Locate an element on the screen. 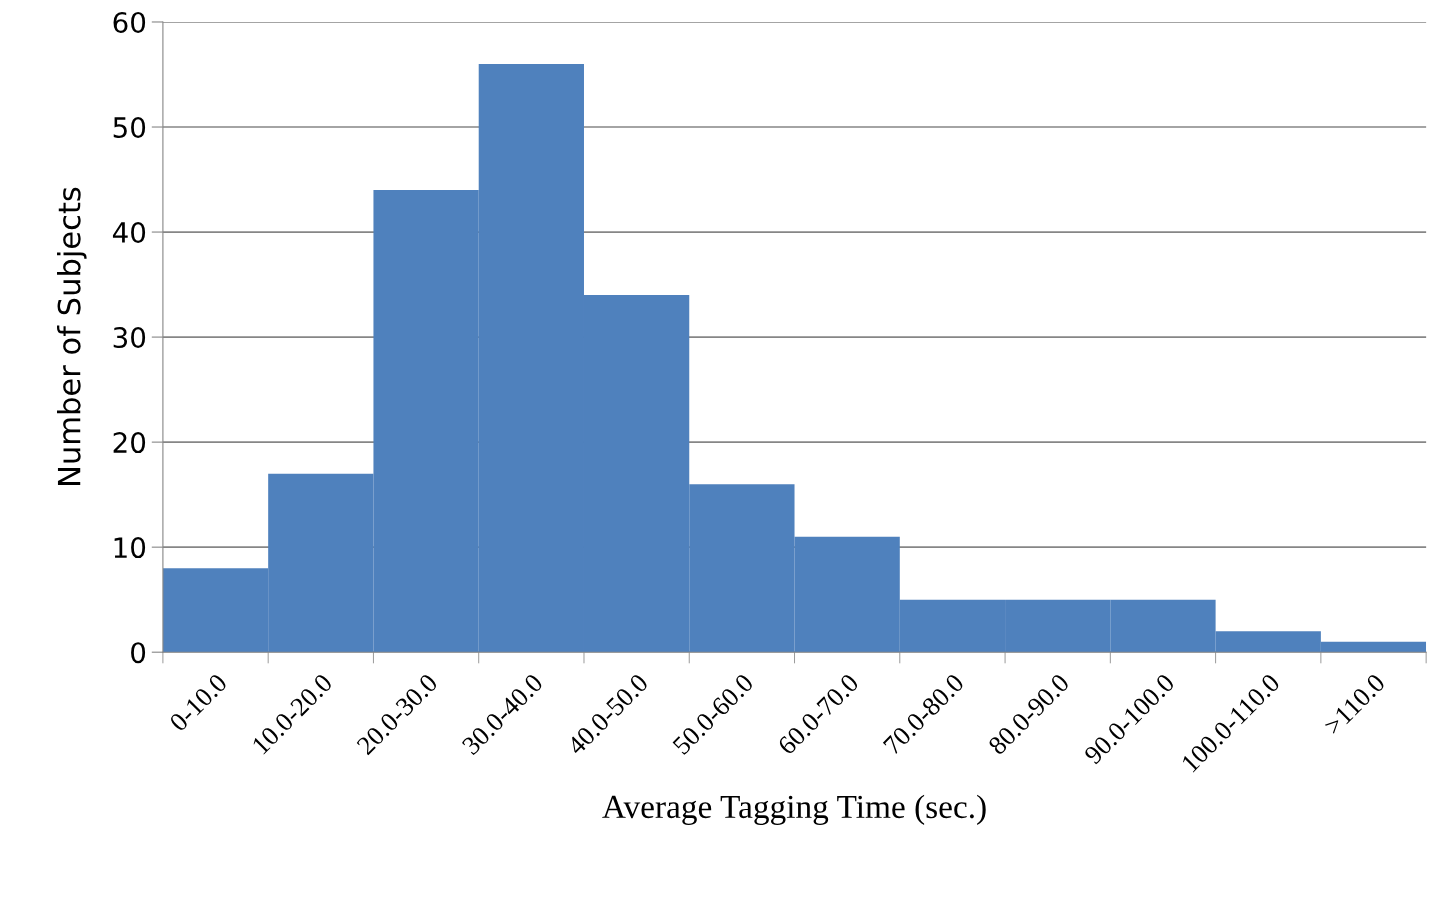 The height and width of the screenshot is (916, 1429). y-tick-label: 20 is located at coordinates (129, 443).